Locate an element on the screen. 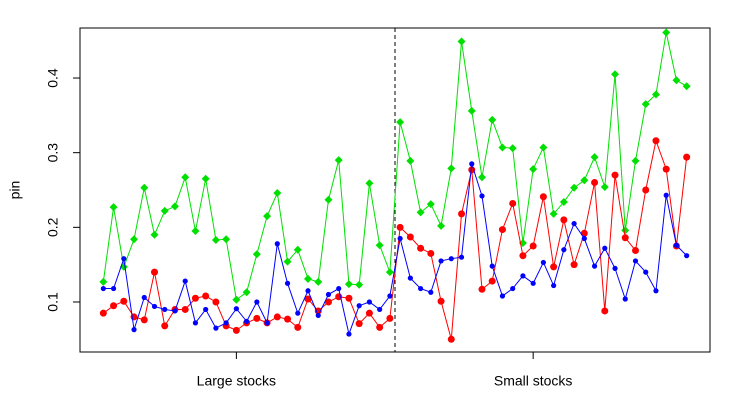 The height and width of the screenshot is (400, 750). x-tick-label: Large stocks is located at coordinates (236, 381).